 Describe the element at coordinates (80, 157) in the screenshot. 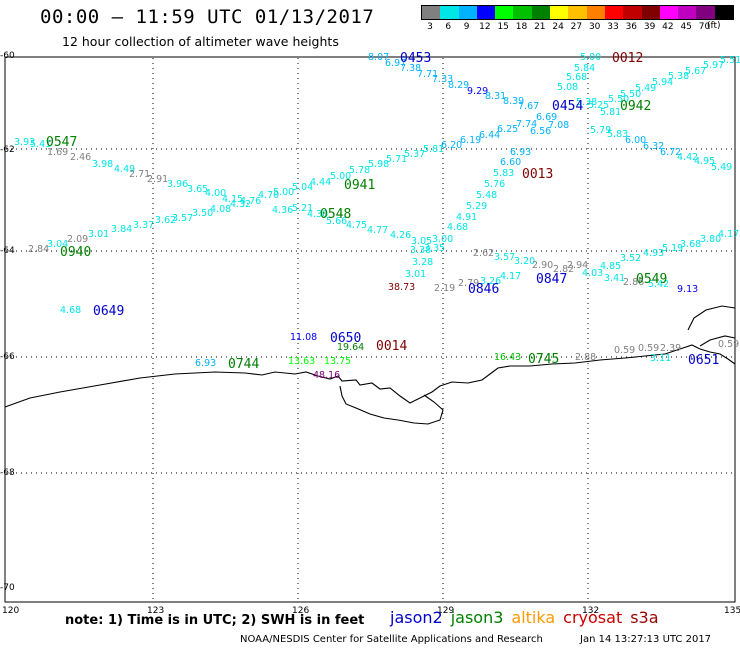

I see `wave-value: 2.46` at that location.